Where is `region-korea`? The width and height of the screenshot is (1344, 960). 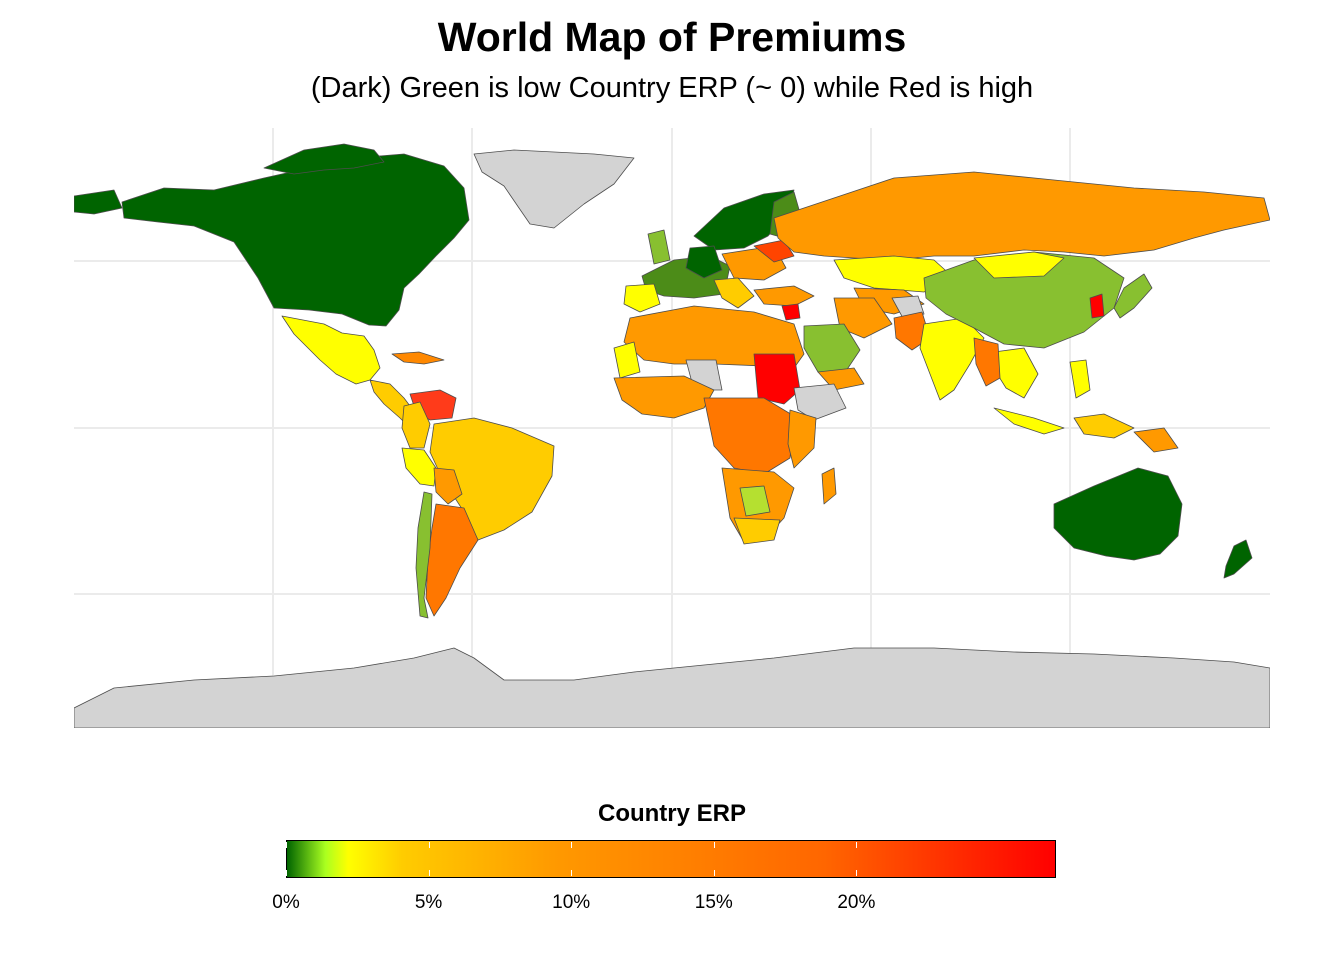
region-korea is located at coordinates (1097, 306).